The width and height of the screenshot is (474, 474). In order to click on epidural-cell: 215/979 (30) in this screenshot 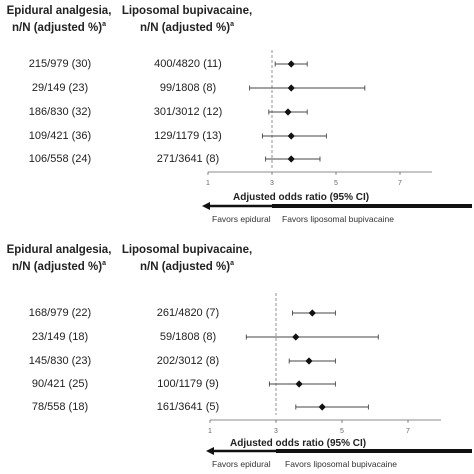, I will do `click(60, 64)`.